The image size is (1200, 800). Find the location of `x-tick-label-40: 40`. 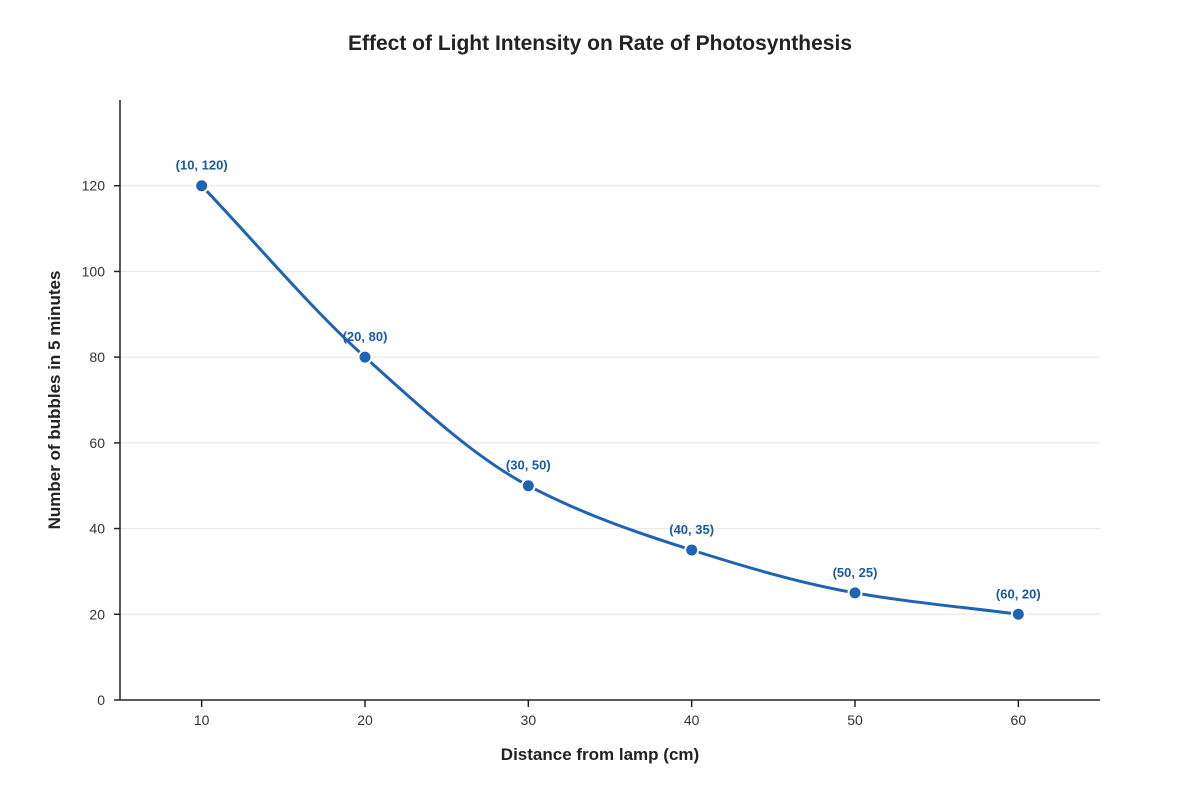

x-tick-label-40: 40 is located at coordinates (692, 720).